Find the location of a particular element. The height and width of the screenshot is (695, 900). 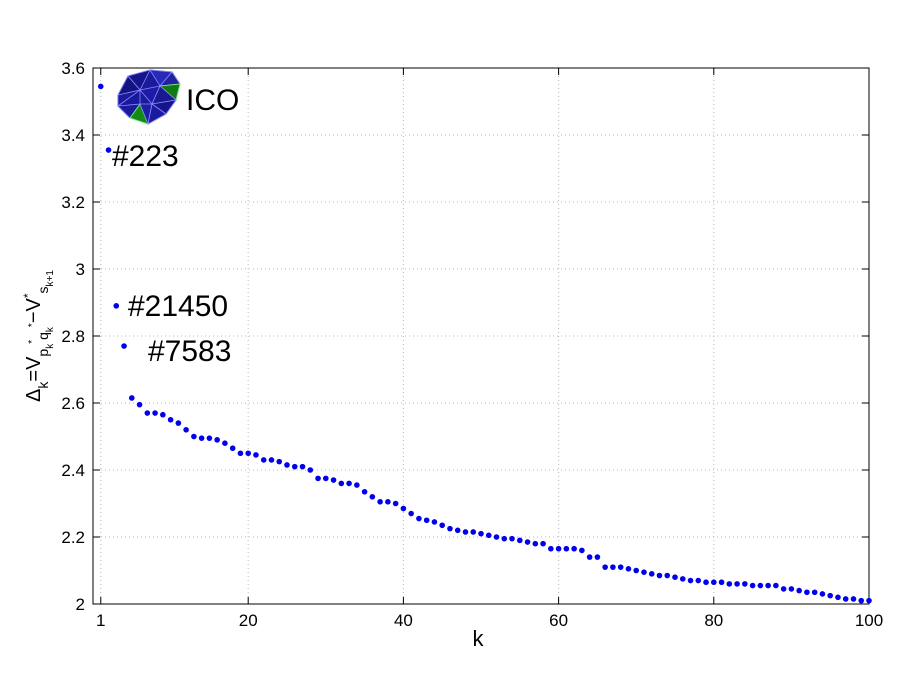

x-tick-label: 20 is located at coordinates (248, 620).